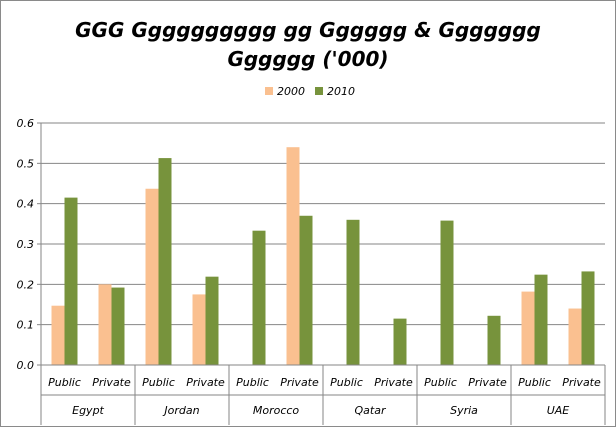 This screenshot has width=616, height=427. I want to click on y-tick-label: 0.5, so click(26, 163).